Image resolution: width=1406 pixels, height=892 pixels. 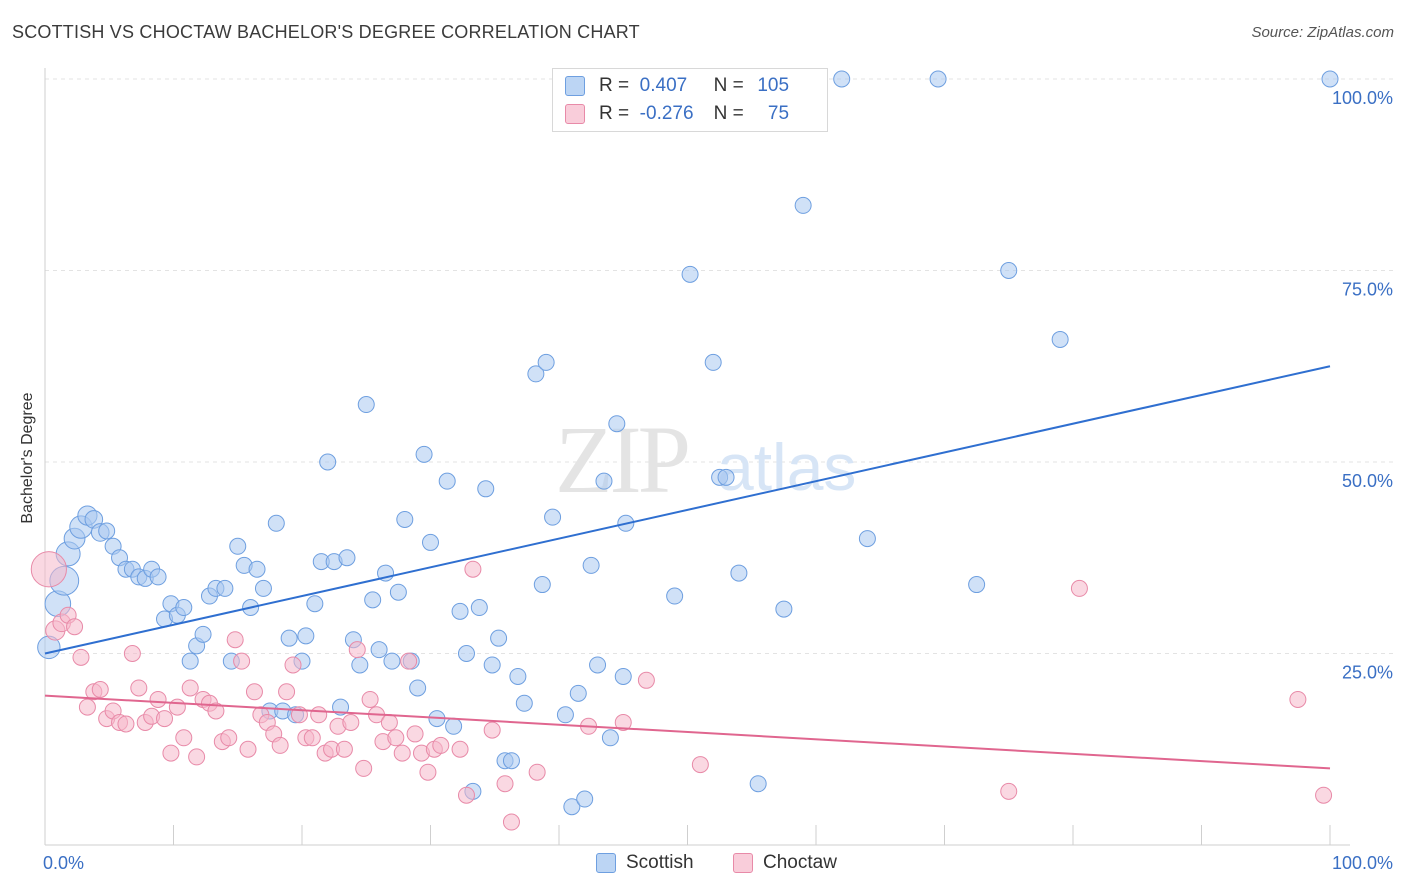 I want to click on bottom-legend-label: Choctaw, so click(x=800, y=862).